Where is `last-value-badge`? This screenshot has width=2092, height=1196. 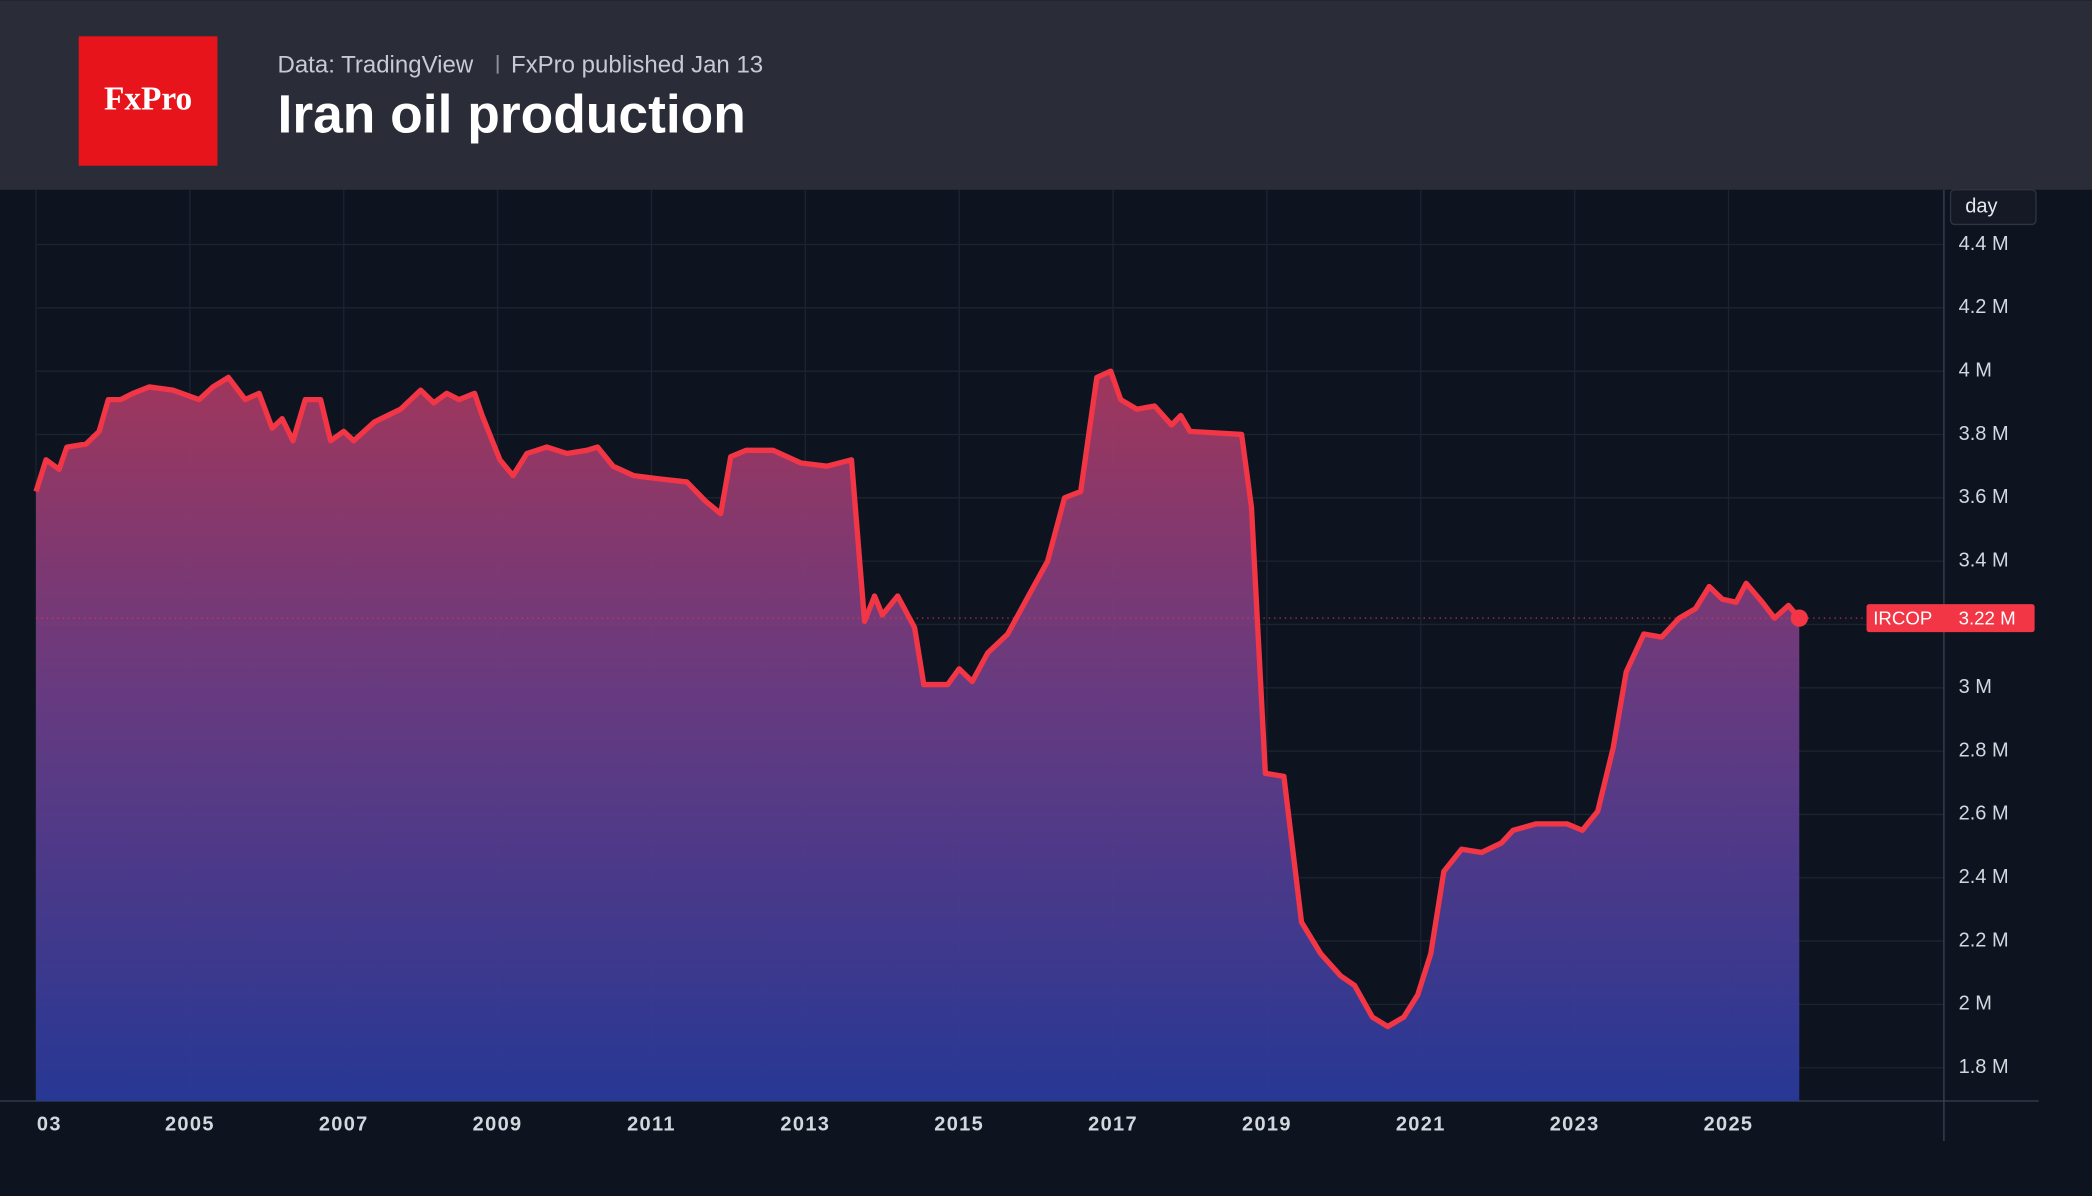
last-value-badge is located at coordinates (1950, 618).